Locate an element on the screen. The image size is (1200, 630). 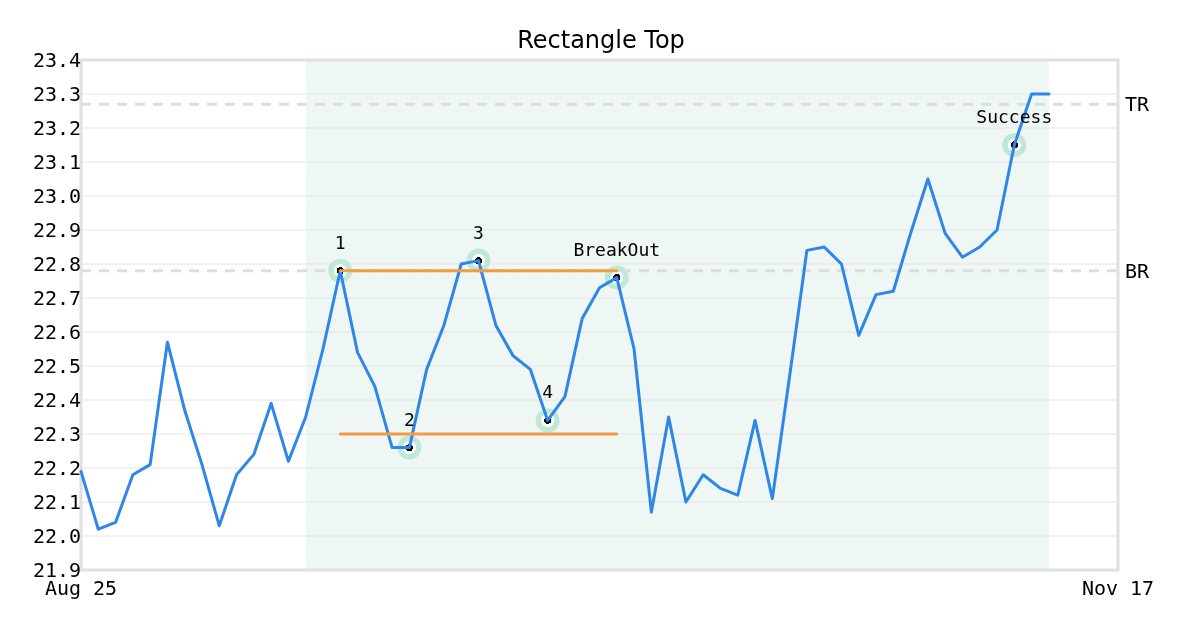
y-tick-label: 23.4 is located at coordinates (57, 60).